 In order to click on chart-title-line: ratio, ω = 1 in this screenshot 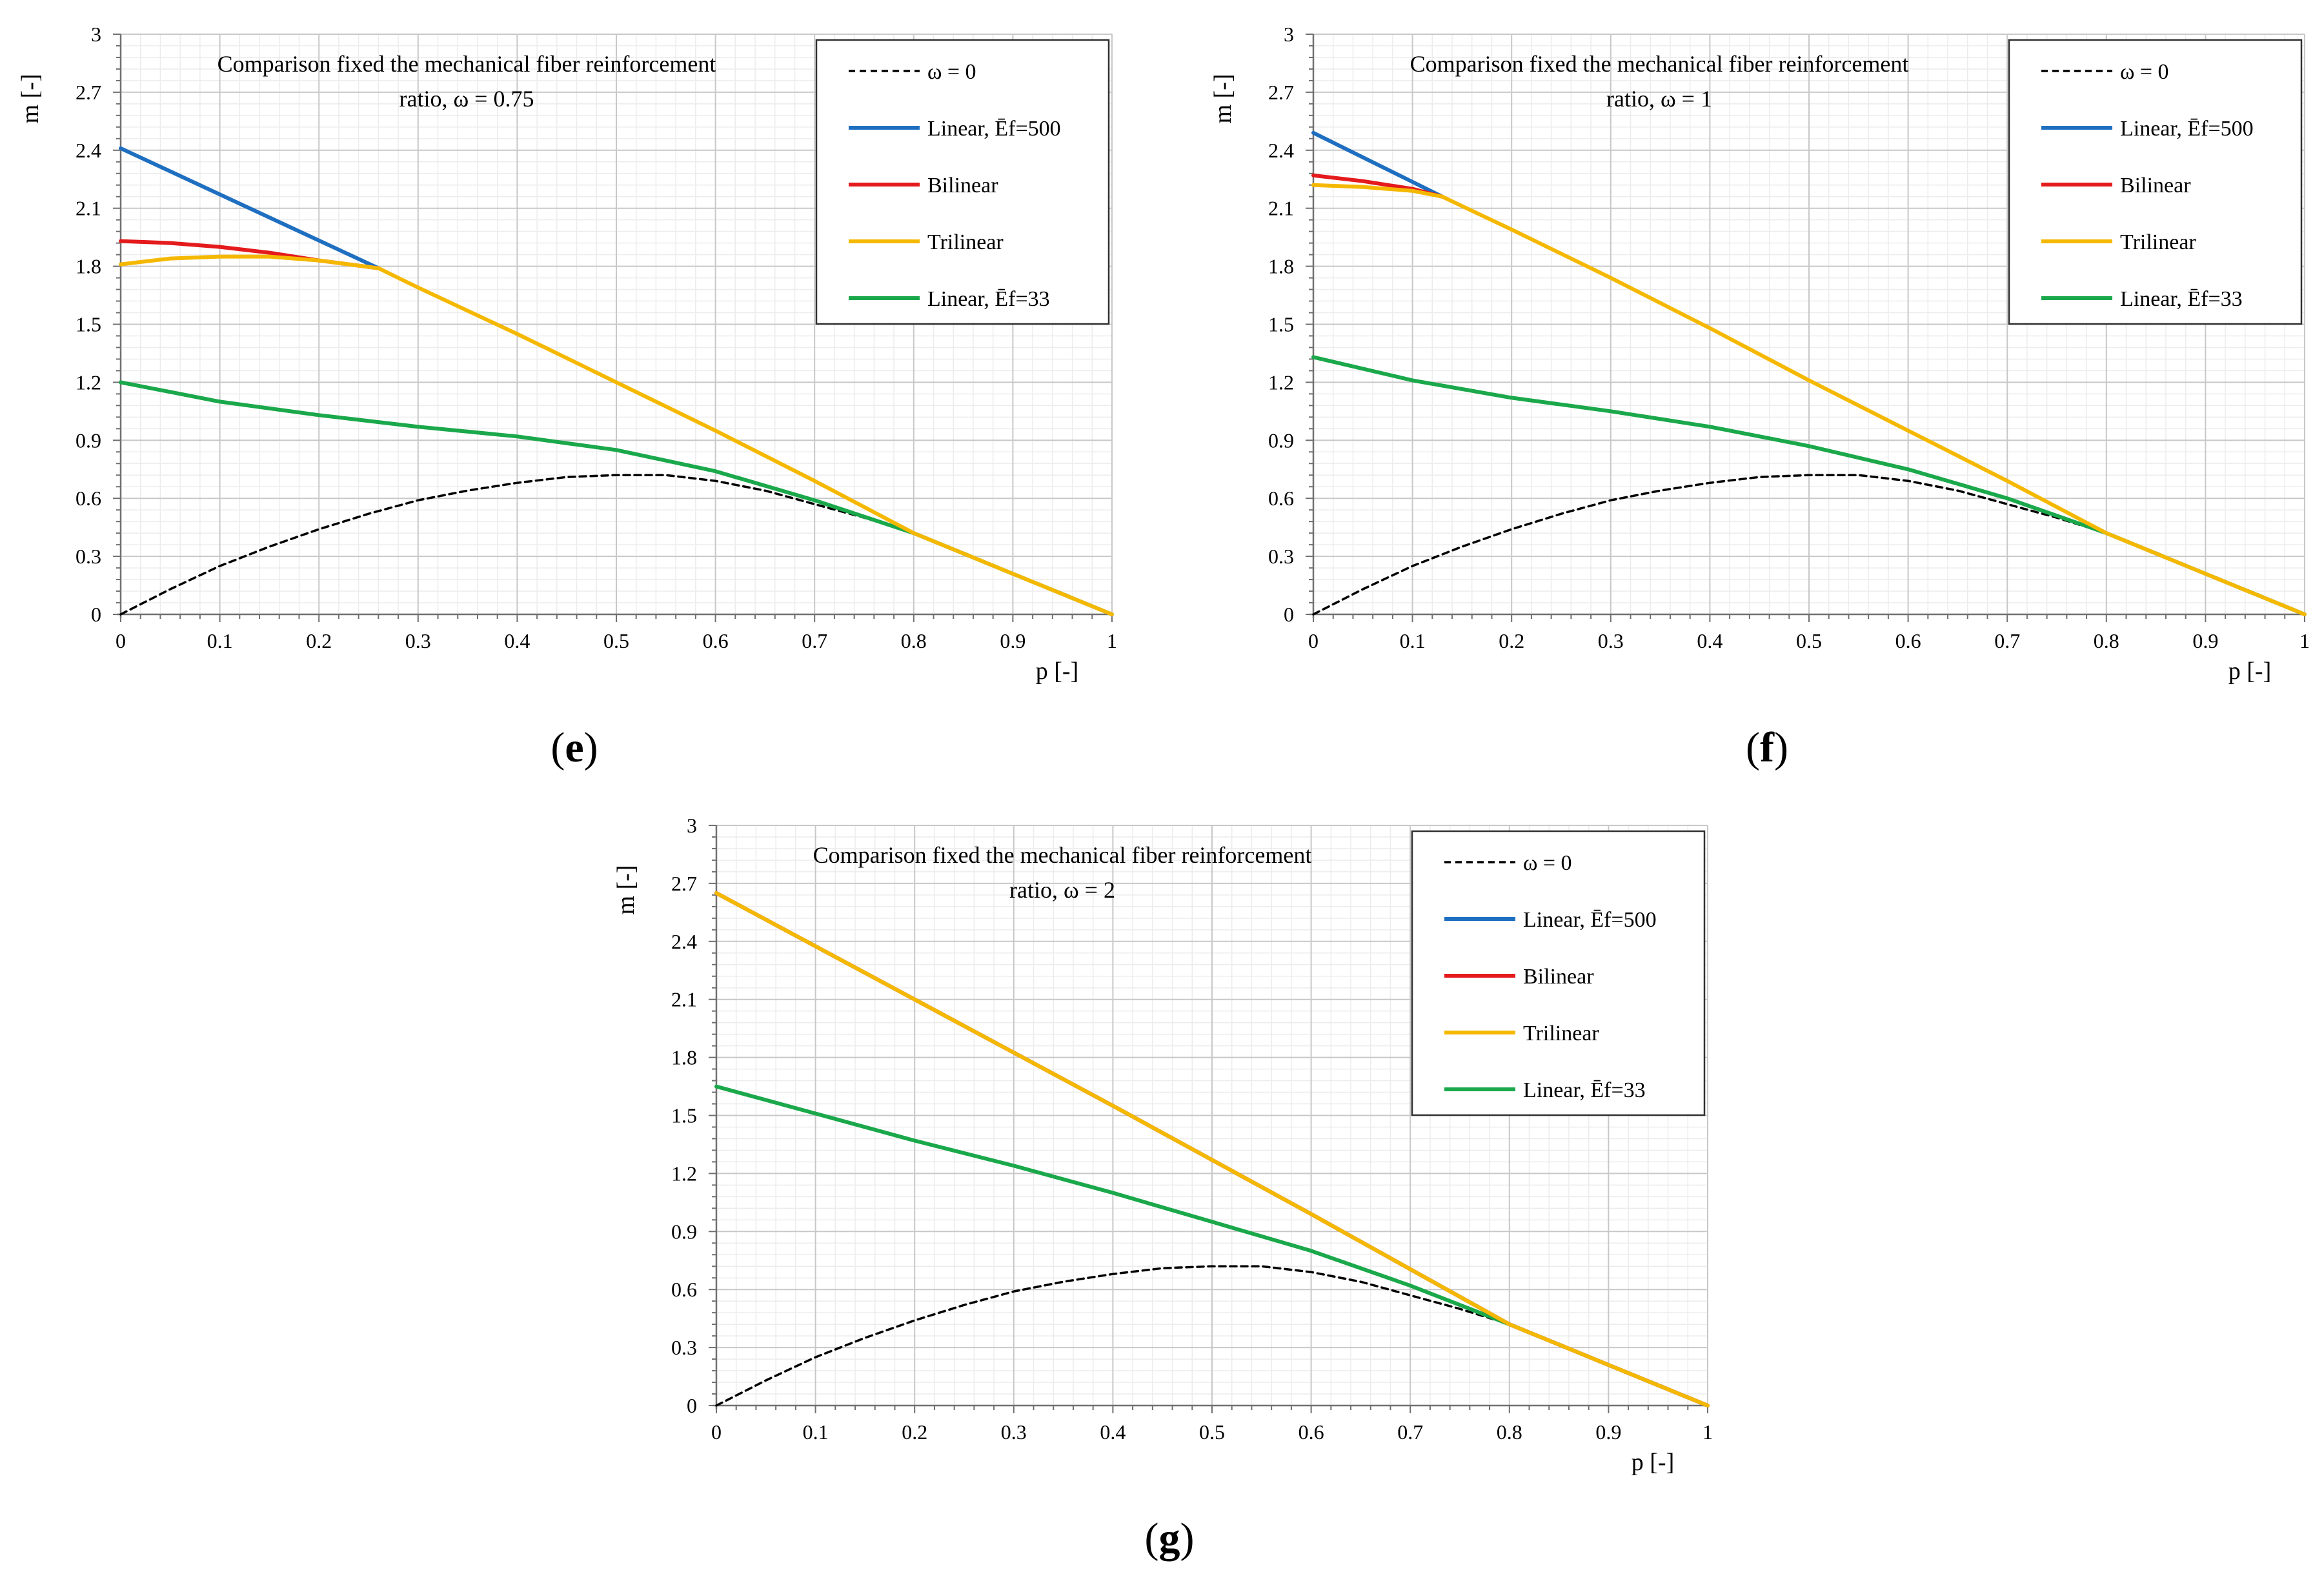, I will do `click(1659, 99)`.